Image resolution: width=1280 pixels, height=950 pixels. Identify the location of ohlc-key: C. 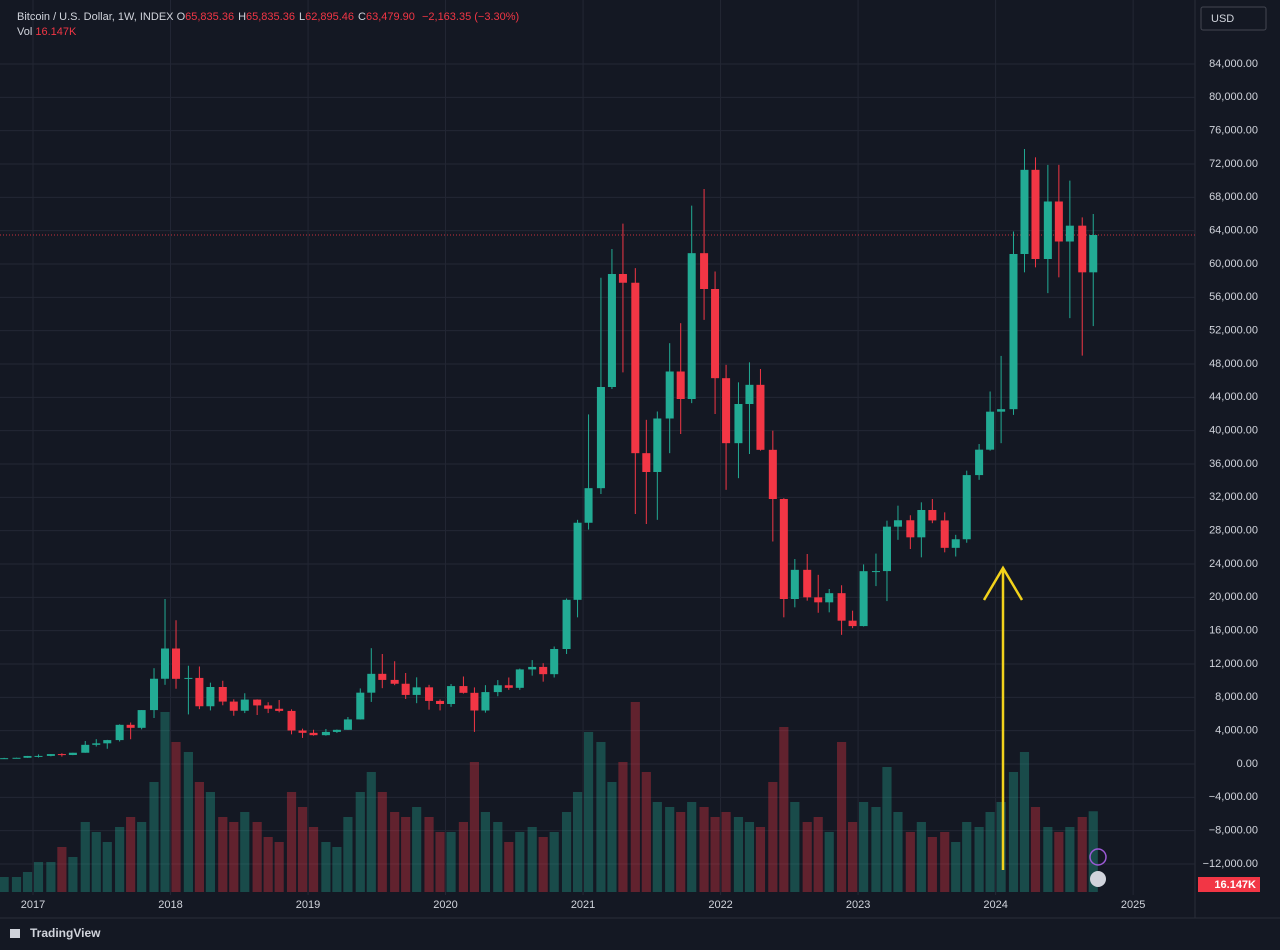
(362, 17).